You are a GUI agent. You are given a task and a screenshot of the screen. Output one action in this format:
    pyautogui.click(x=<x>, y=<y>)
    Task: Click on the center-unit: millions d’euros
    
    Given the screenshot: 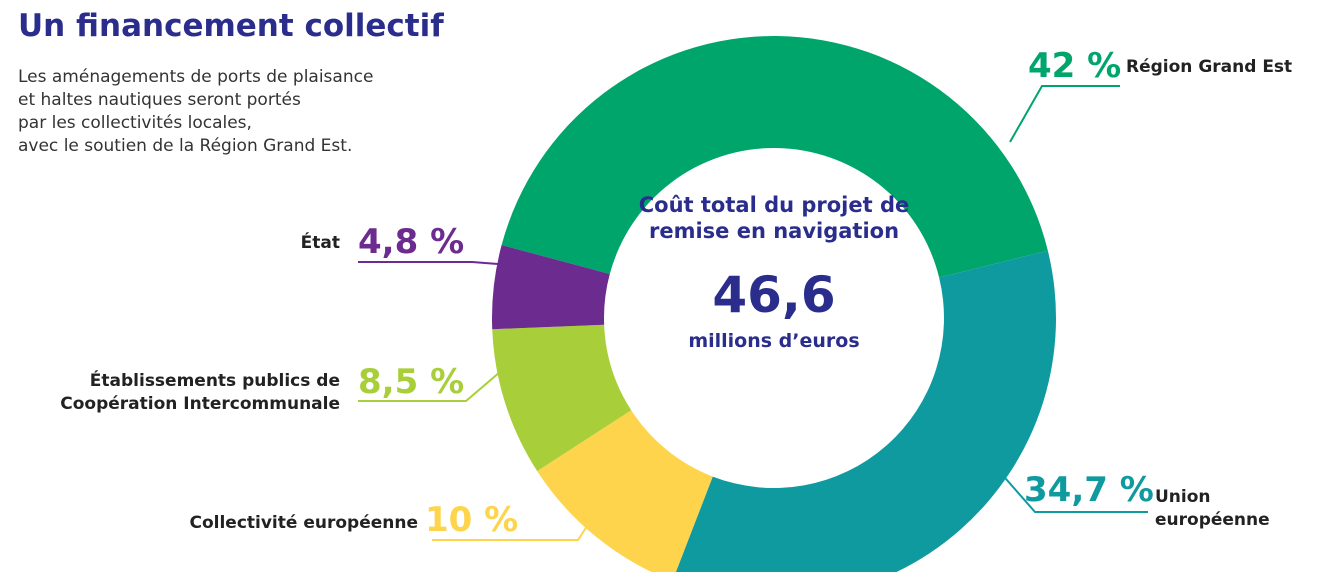 What is the action you would take?
    pyautogui.click(x=774, y=341)
    